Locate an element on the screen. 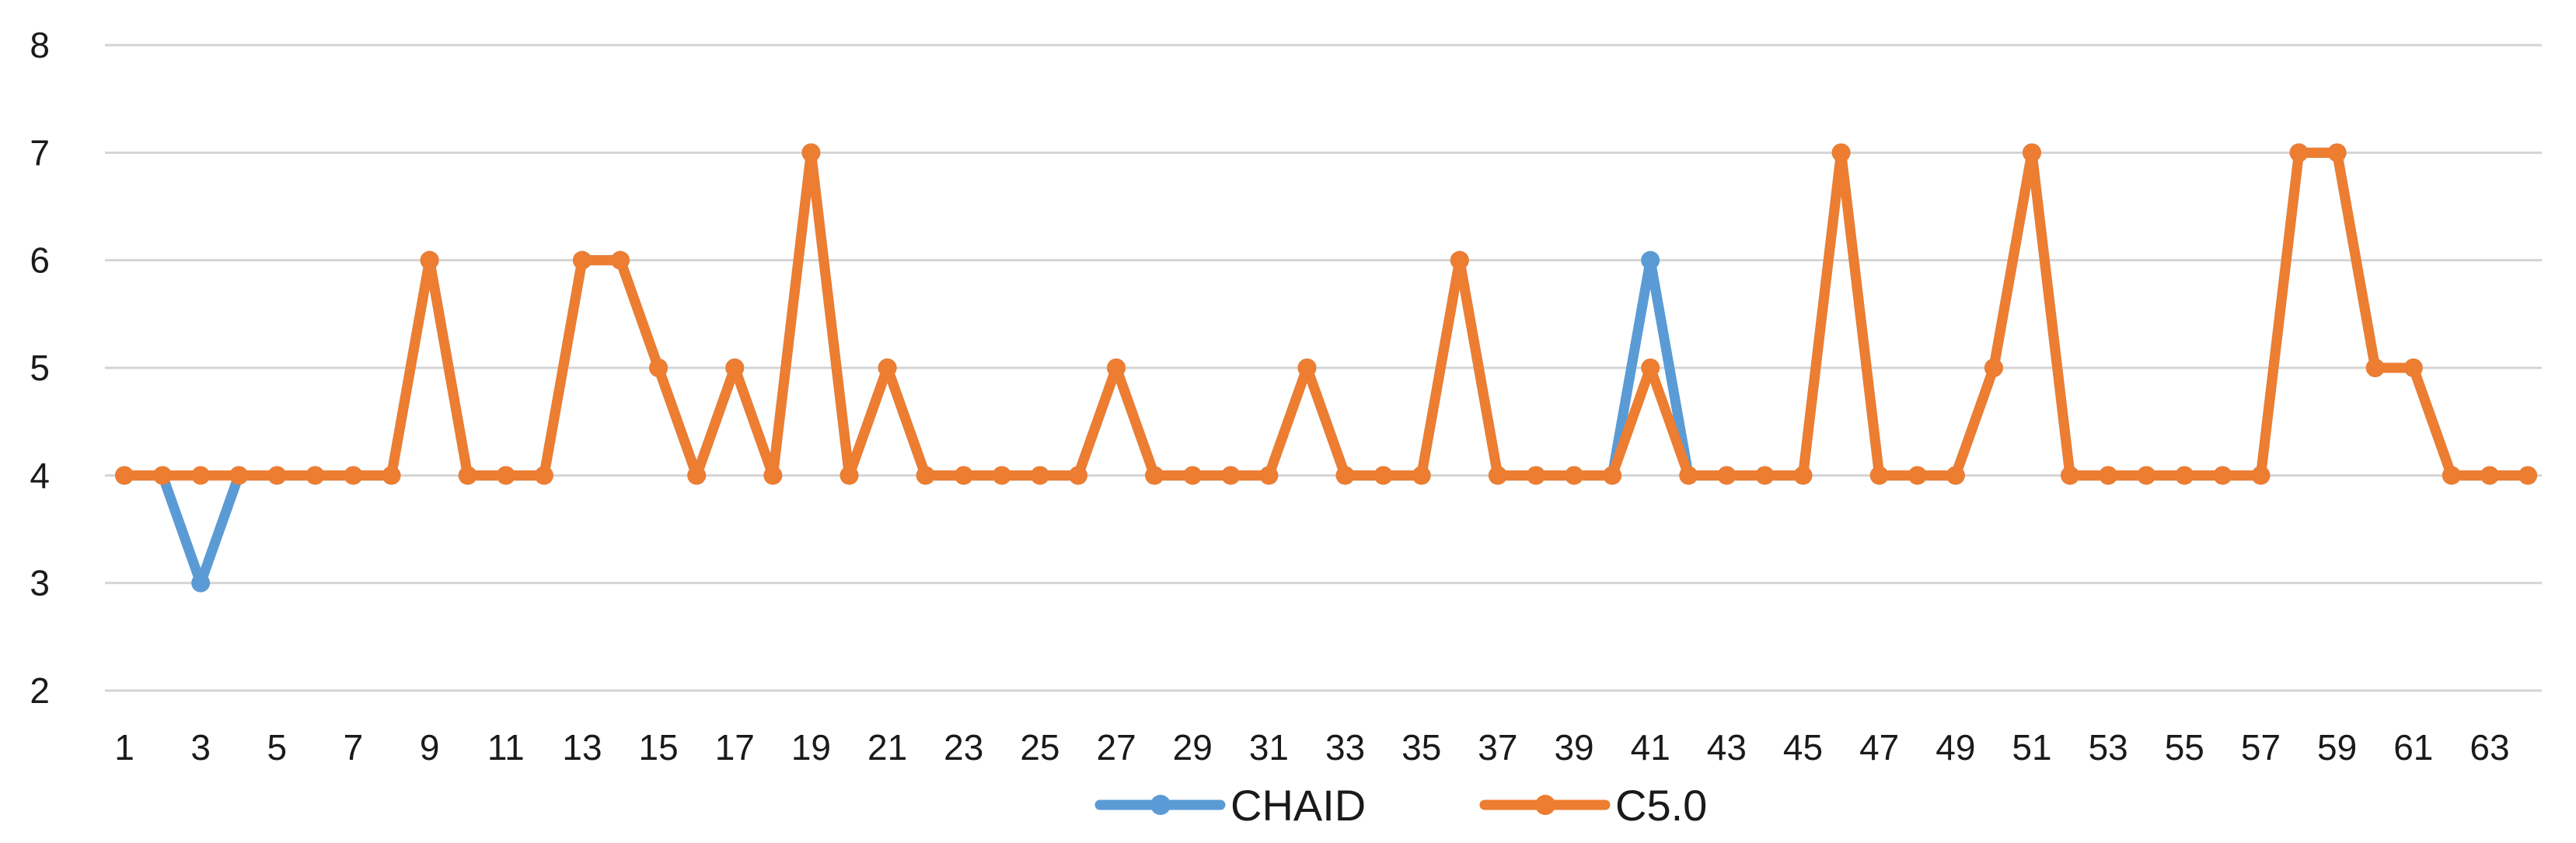  x-tick-label: 7 is located at coordinates (354, 747).